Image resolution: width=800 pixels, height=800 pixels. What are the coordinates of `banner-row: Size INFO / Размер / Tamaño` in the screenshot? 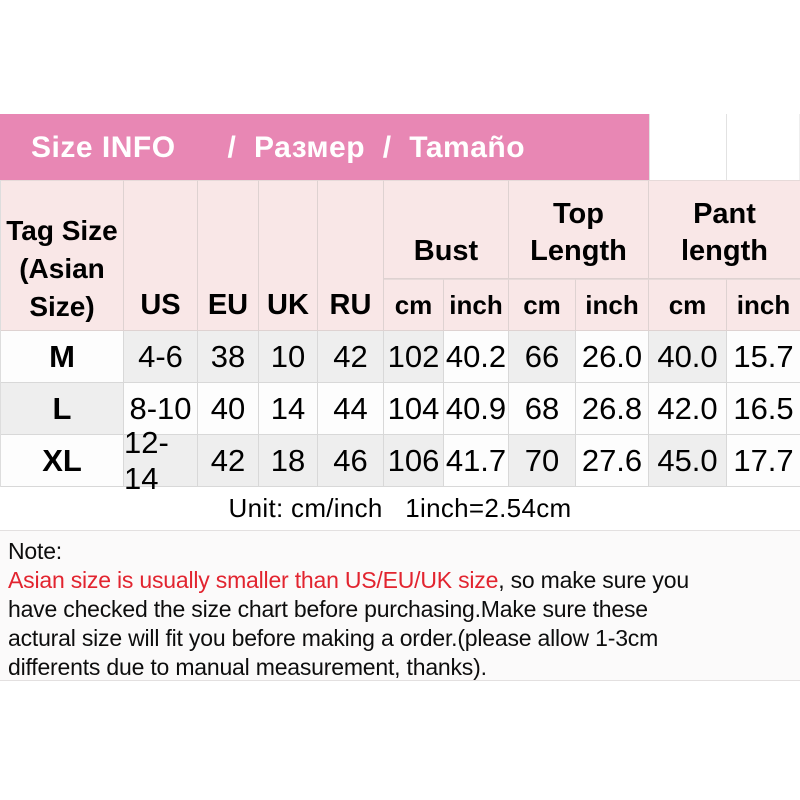 It's located at (400, 147).